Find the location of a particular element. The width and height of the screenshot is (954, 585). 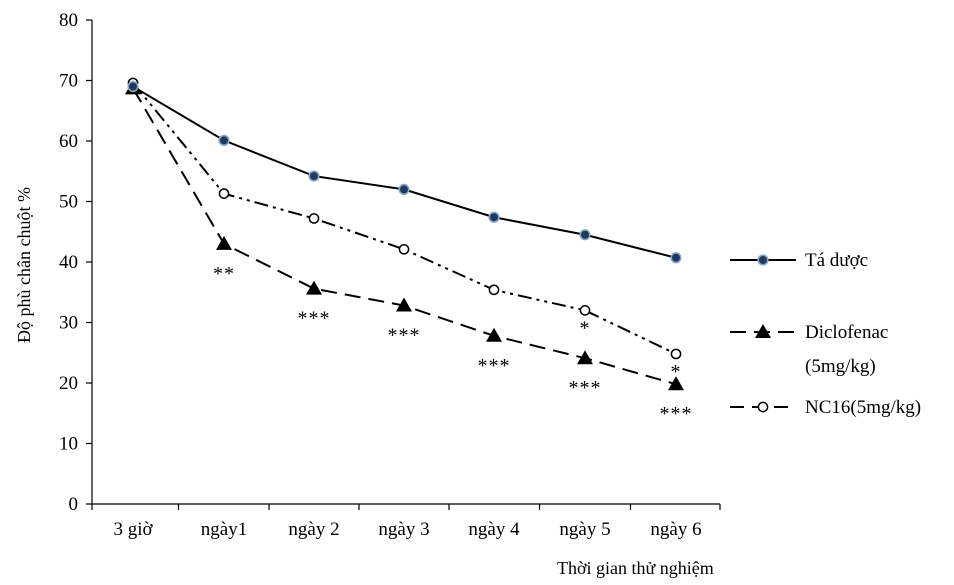

legend-label: (5mg/kg) is located at coordinates (840, 366).